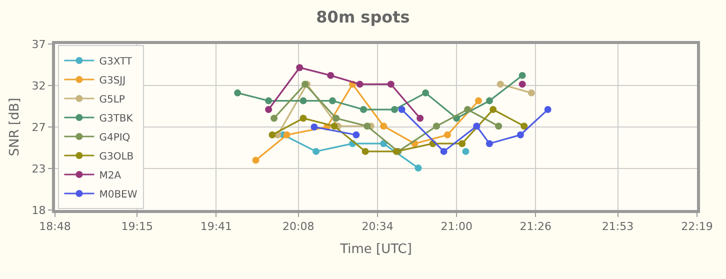 The image size is (726, 279). What do you see at coordinates (116, 156) in the screenshot?
I see `legend-label: G3OLB` at bounding box center [116, 156].